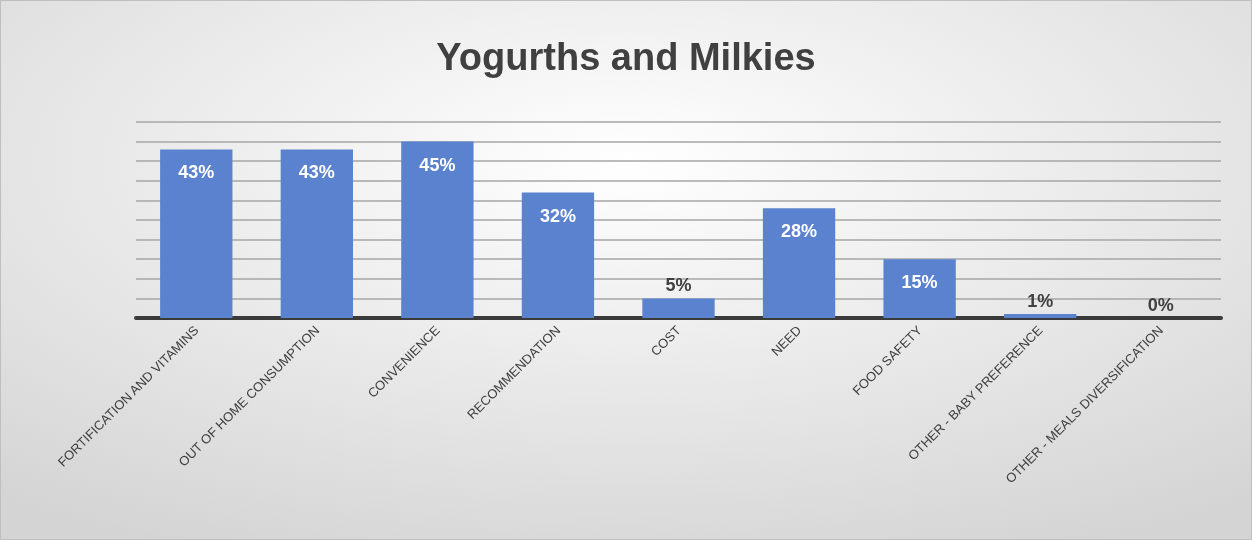  Describe the element at coordinates (1160, 305) in the screenshot. I see `data-label: 0%` at that location.